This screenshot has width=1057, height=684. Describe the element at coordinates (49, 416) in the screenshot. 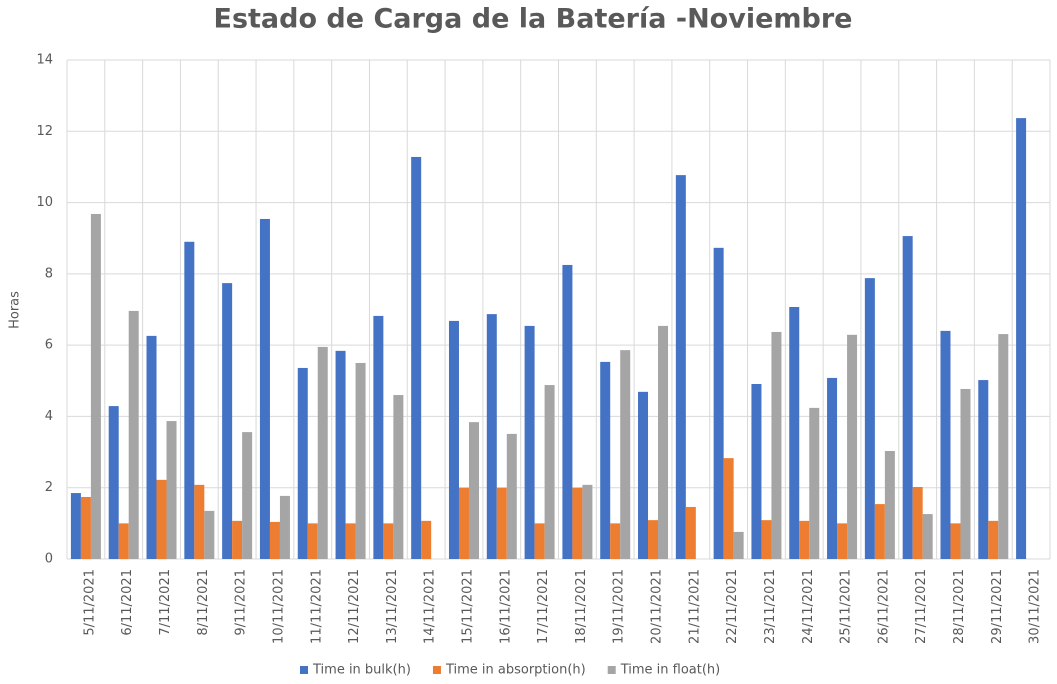

I see `y-tick-label: 4` at that location.